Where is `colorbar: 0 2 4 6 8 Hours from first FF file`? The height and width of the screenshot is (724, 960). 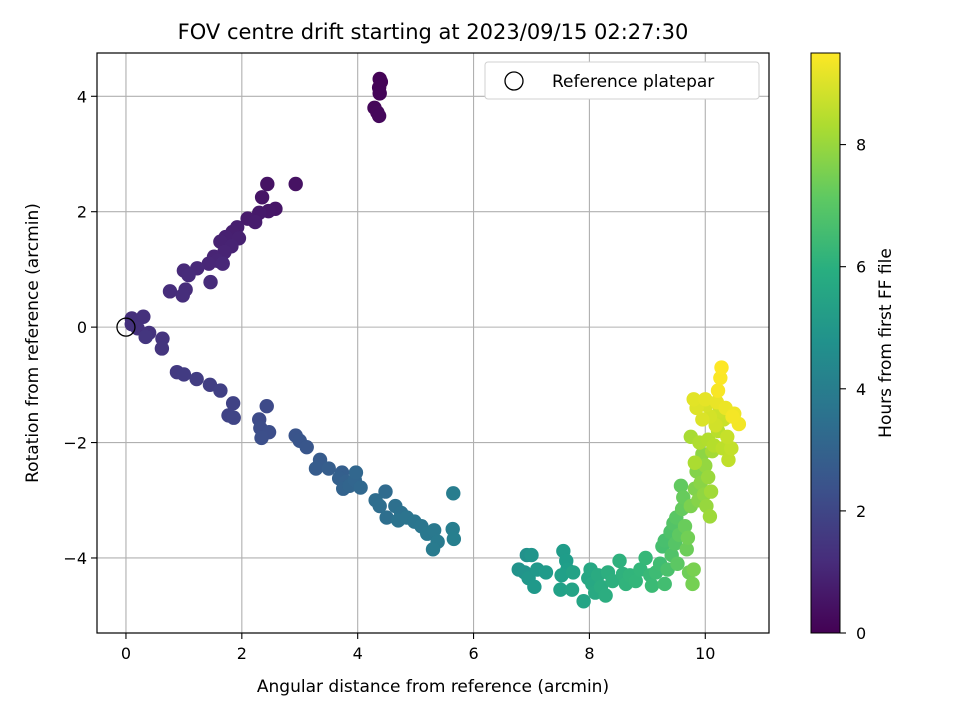
colorbar: 0 2 4 6 8 Hours from first FF file is located at coordinates (853, 347).